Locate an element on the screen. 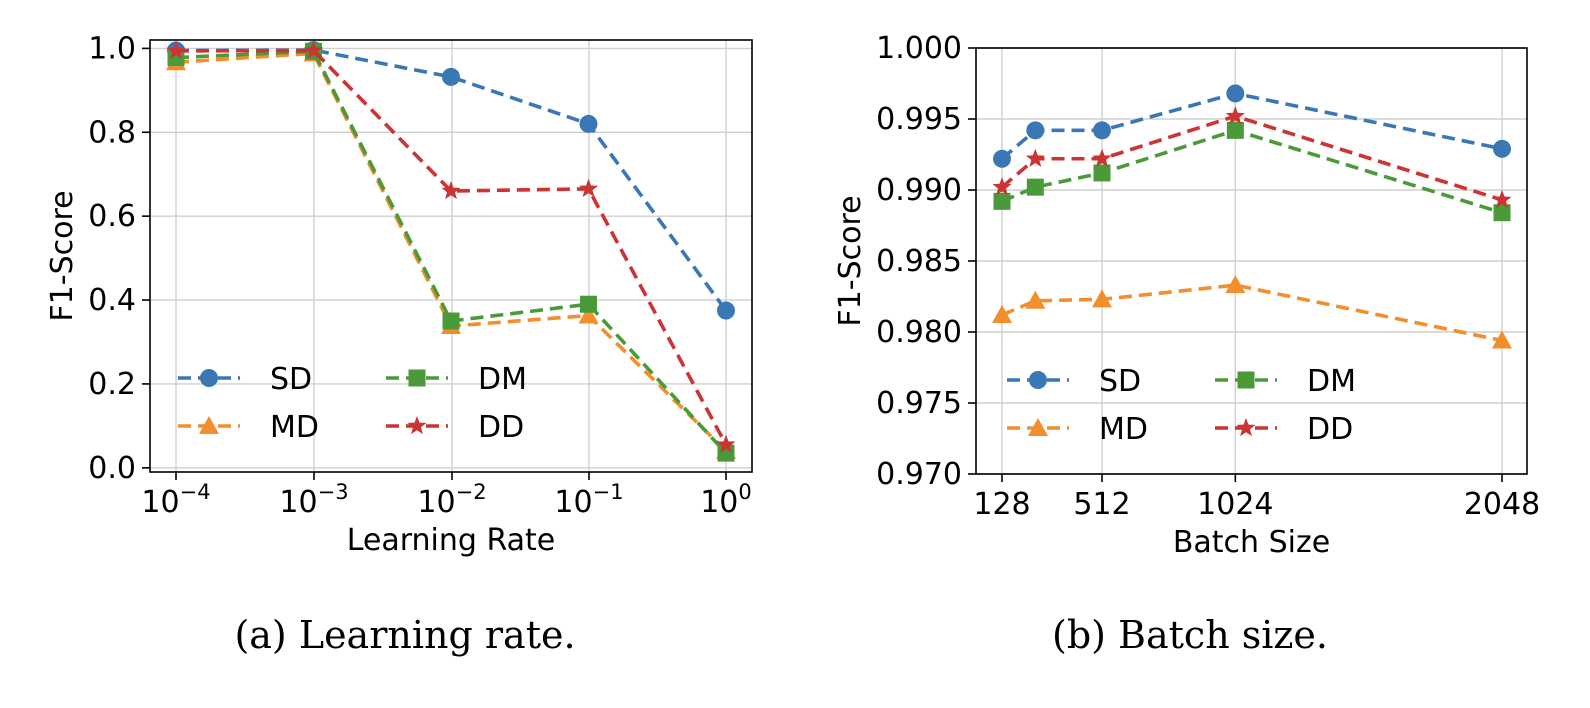 This screenshot has width=1590, height=708. series-line-DM is located at coordinates (1252, 171).